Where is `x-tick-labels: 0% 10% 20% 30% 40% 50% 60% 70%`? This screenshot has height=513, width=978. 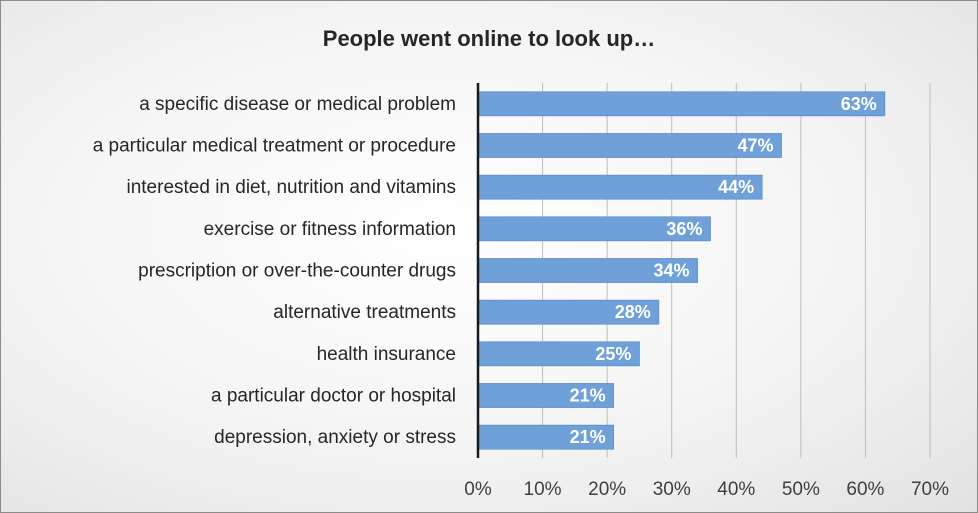 x-tick-labels: 0% 10% 20% 30% 40% 50% 60% 70% is located at coordinates (706, 489).